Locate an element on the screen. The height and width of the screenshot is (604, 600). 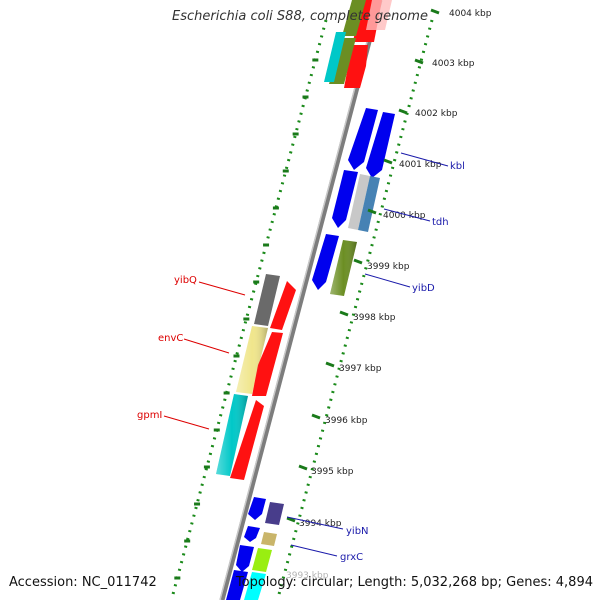
gene-label-yibD: yibD is located at coordinates (423, 288).